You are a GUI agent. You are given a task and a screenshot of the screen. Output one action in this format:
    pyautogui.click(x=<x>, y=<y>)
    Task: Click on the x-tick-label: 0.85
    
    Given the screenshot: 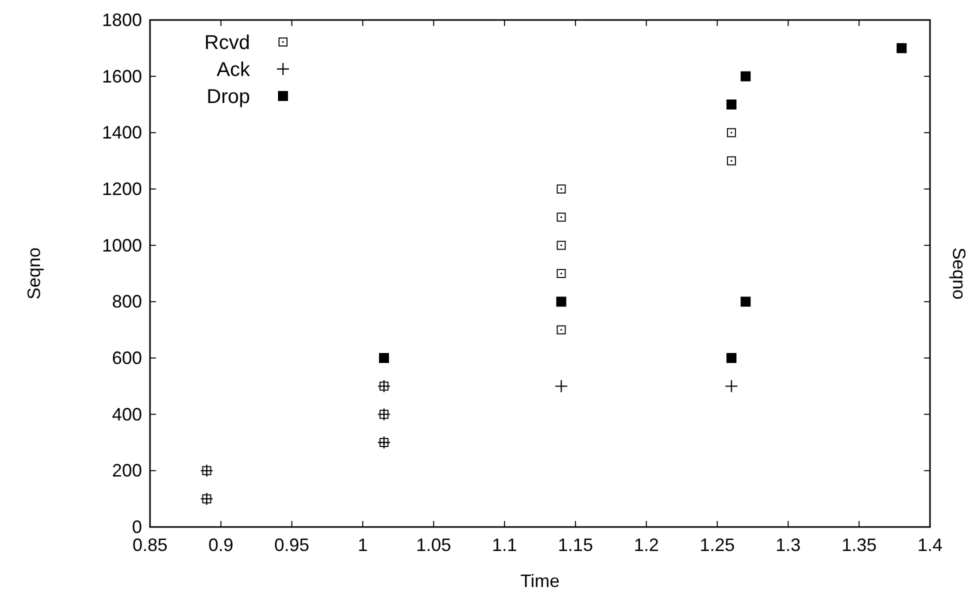 What is the action you would take?
    pyautogui.click(x=150, y=545)
    